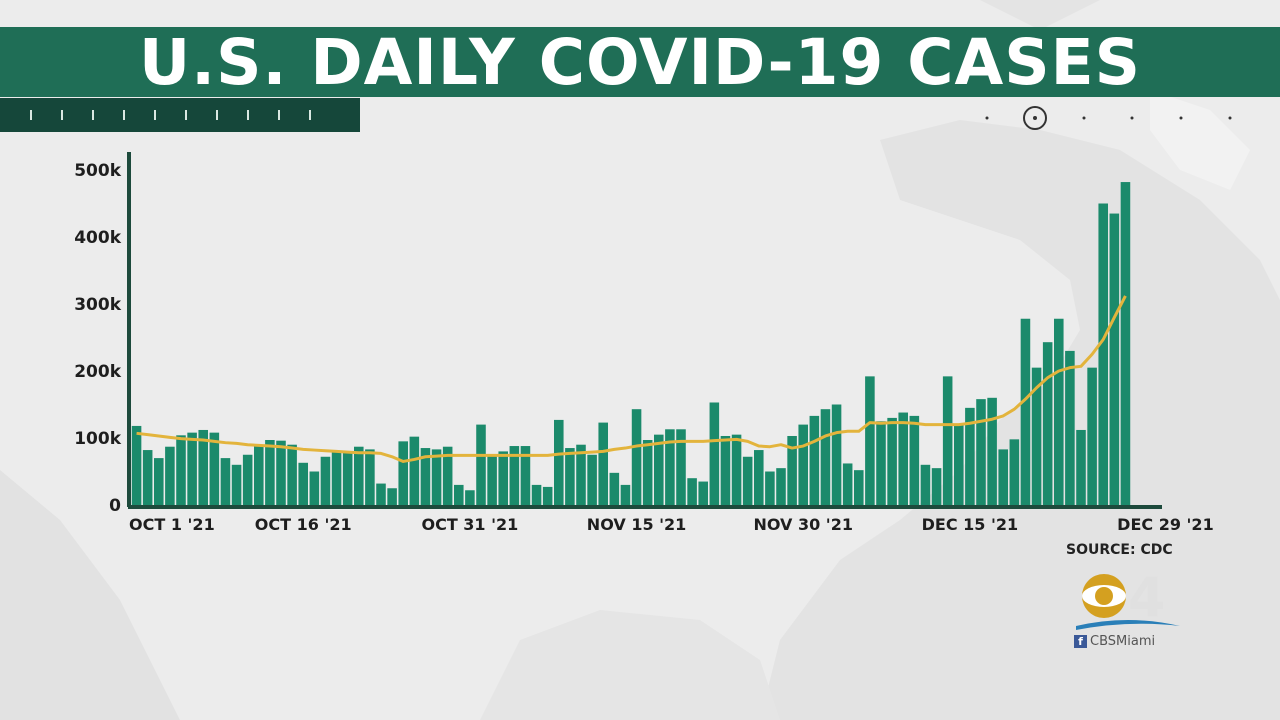 The width and height of the screenshot is (1280, 720). I want to click on y-tick-label-500k: 500k, so click(97, 171).